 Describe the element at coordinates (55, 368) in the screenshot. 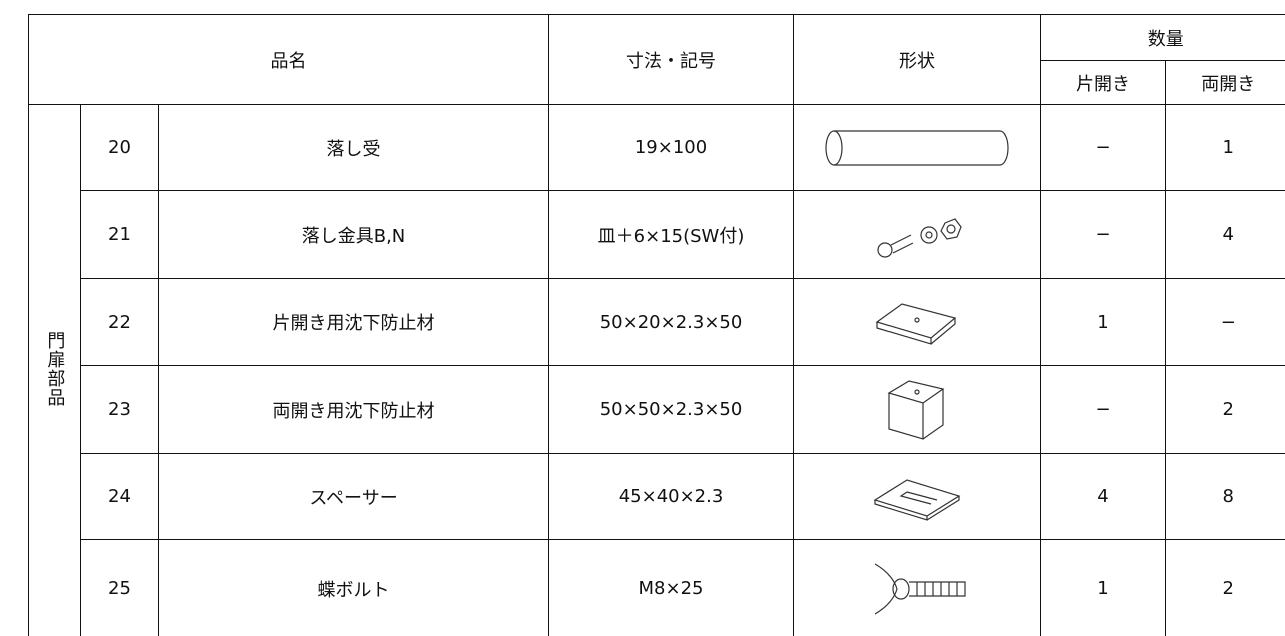

I see `group-label: 門扉部品` at that location.